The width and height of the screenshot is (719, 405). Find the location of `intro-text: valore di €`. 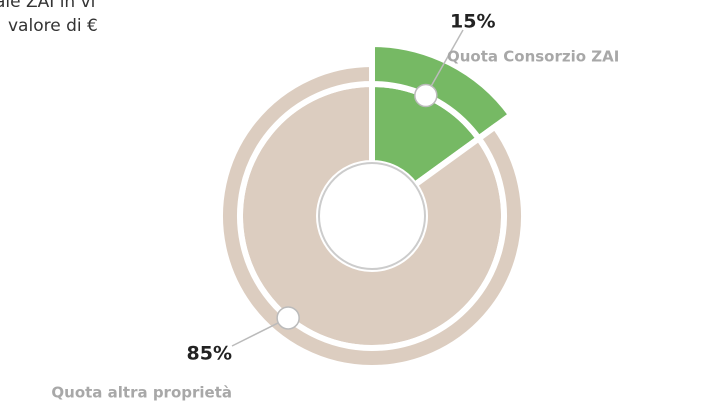

intro-text: valore di € is located at coordinates (53, 26).